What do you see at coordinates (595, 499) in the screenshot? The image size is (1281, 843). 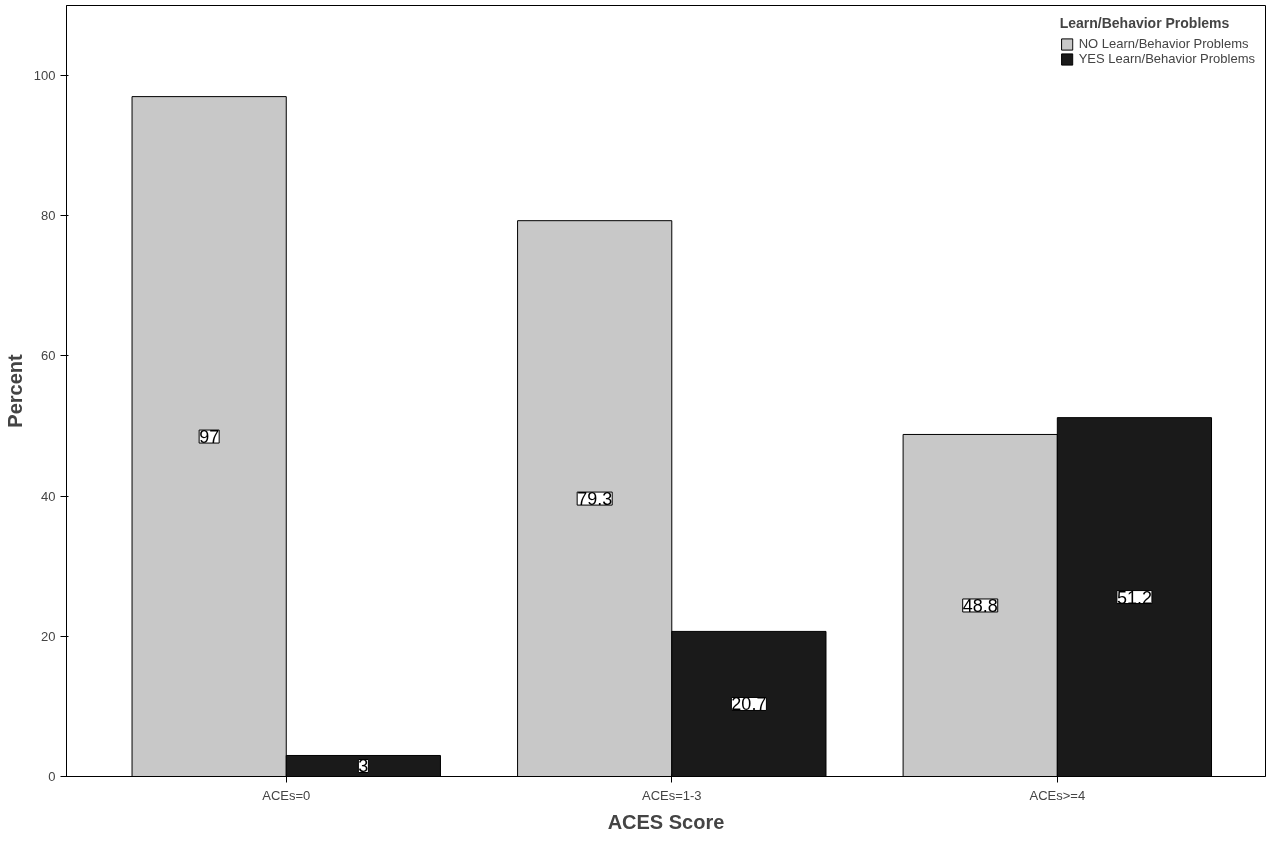 I see `data-label: 79.3` at bounding box center [595, 499].